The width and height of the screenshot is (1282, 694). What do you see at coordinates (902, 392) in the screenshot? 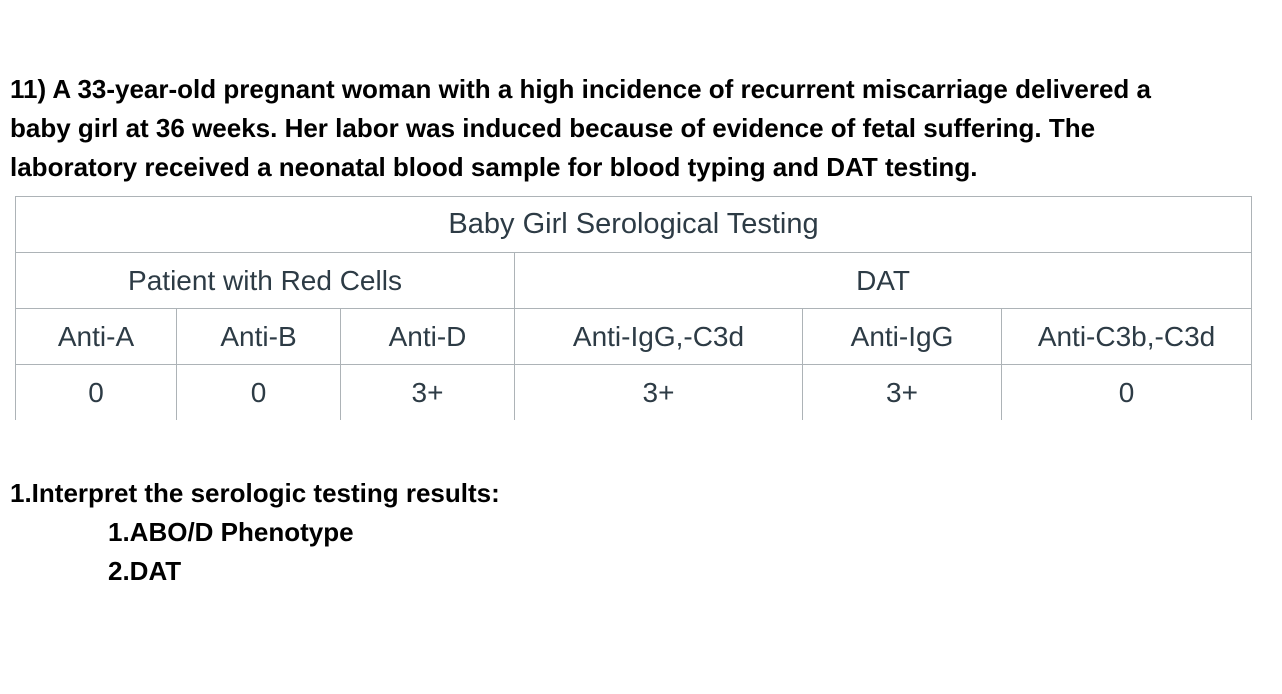
I see `value-anti-igg: 3+` at bounding box center [902, 392].